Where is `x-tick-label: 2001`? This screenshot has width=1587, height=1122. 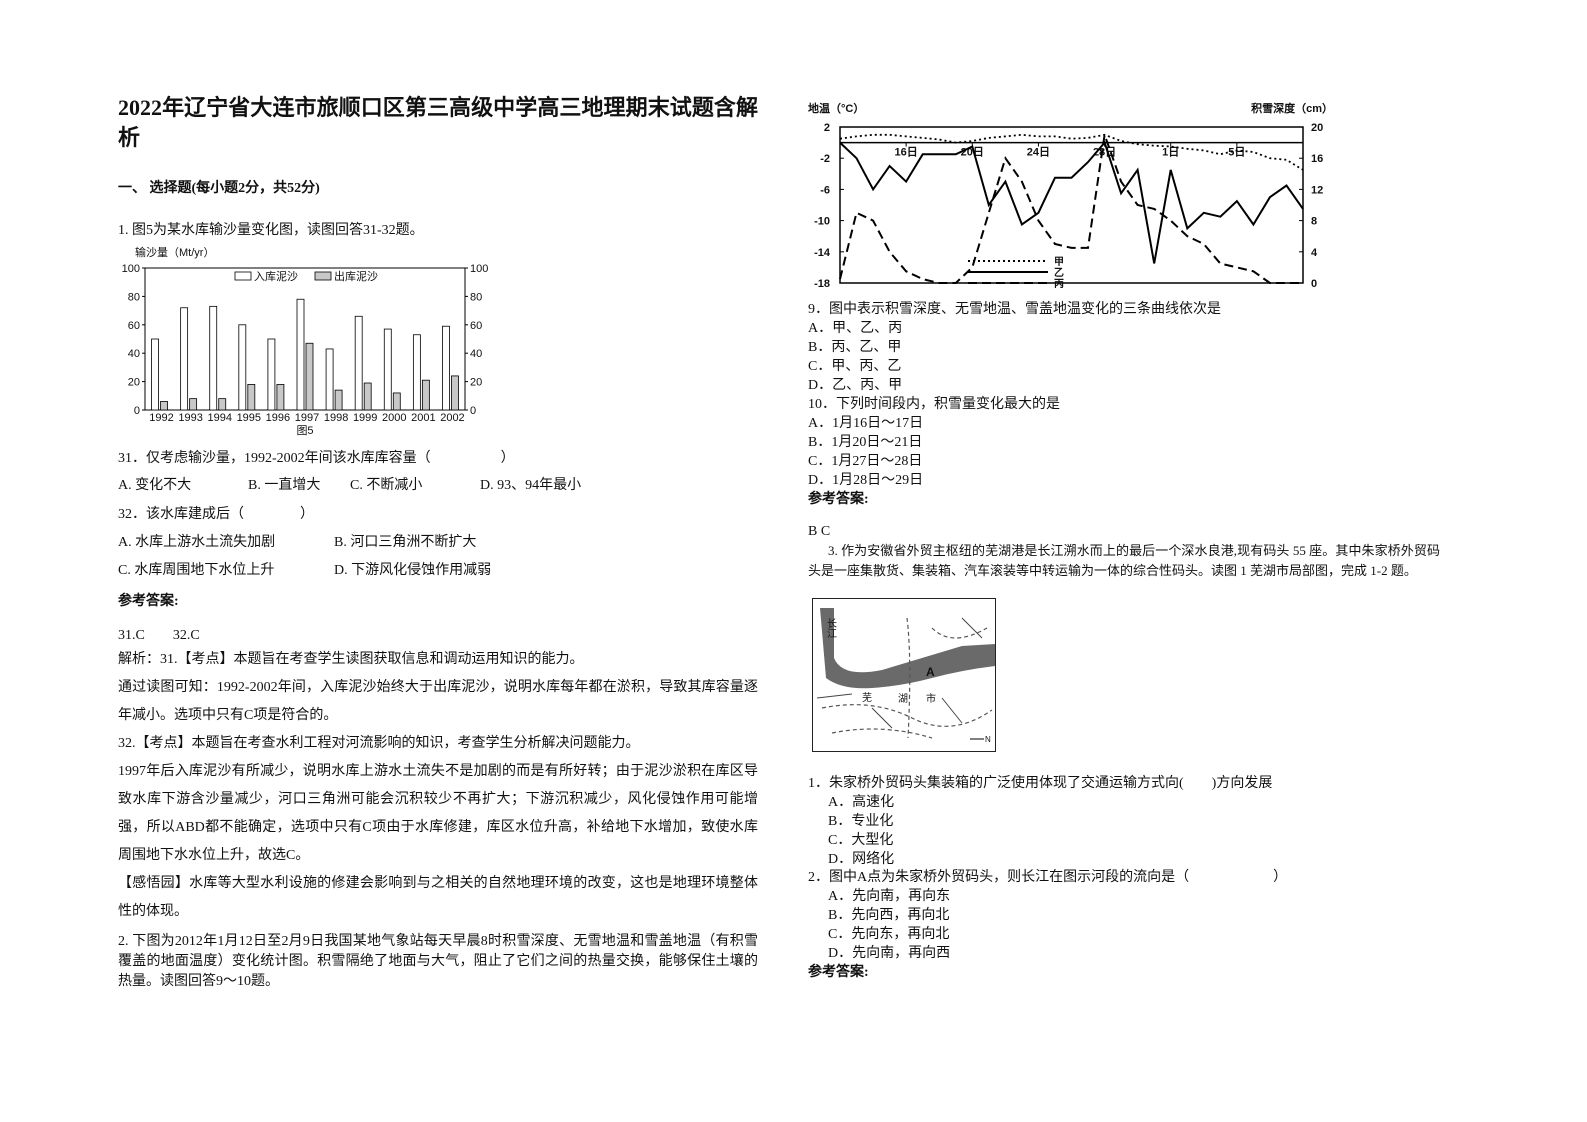
x-tick-label: 2001 is located at coordinates (423, 418).